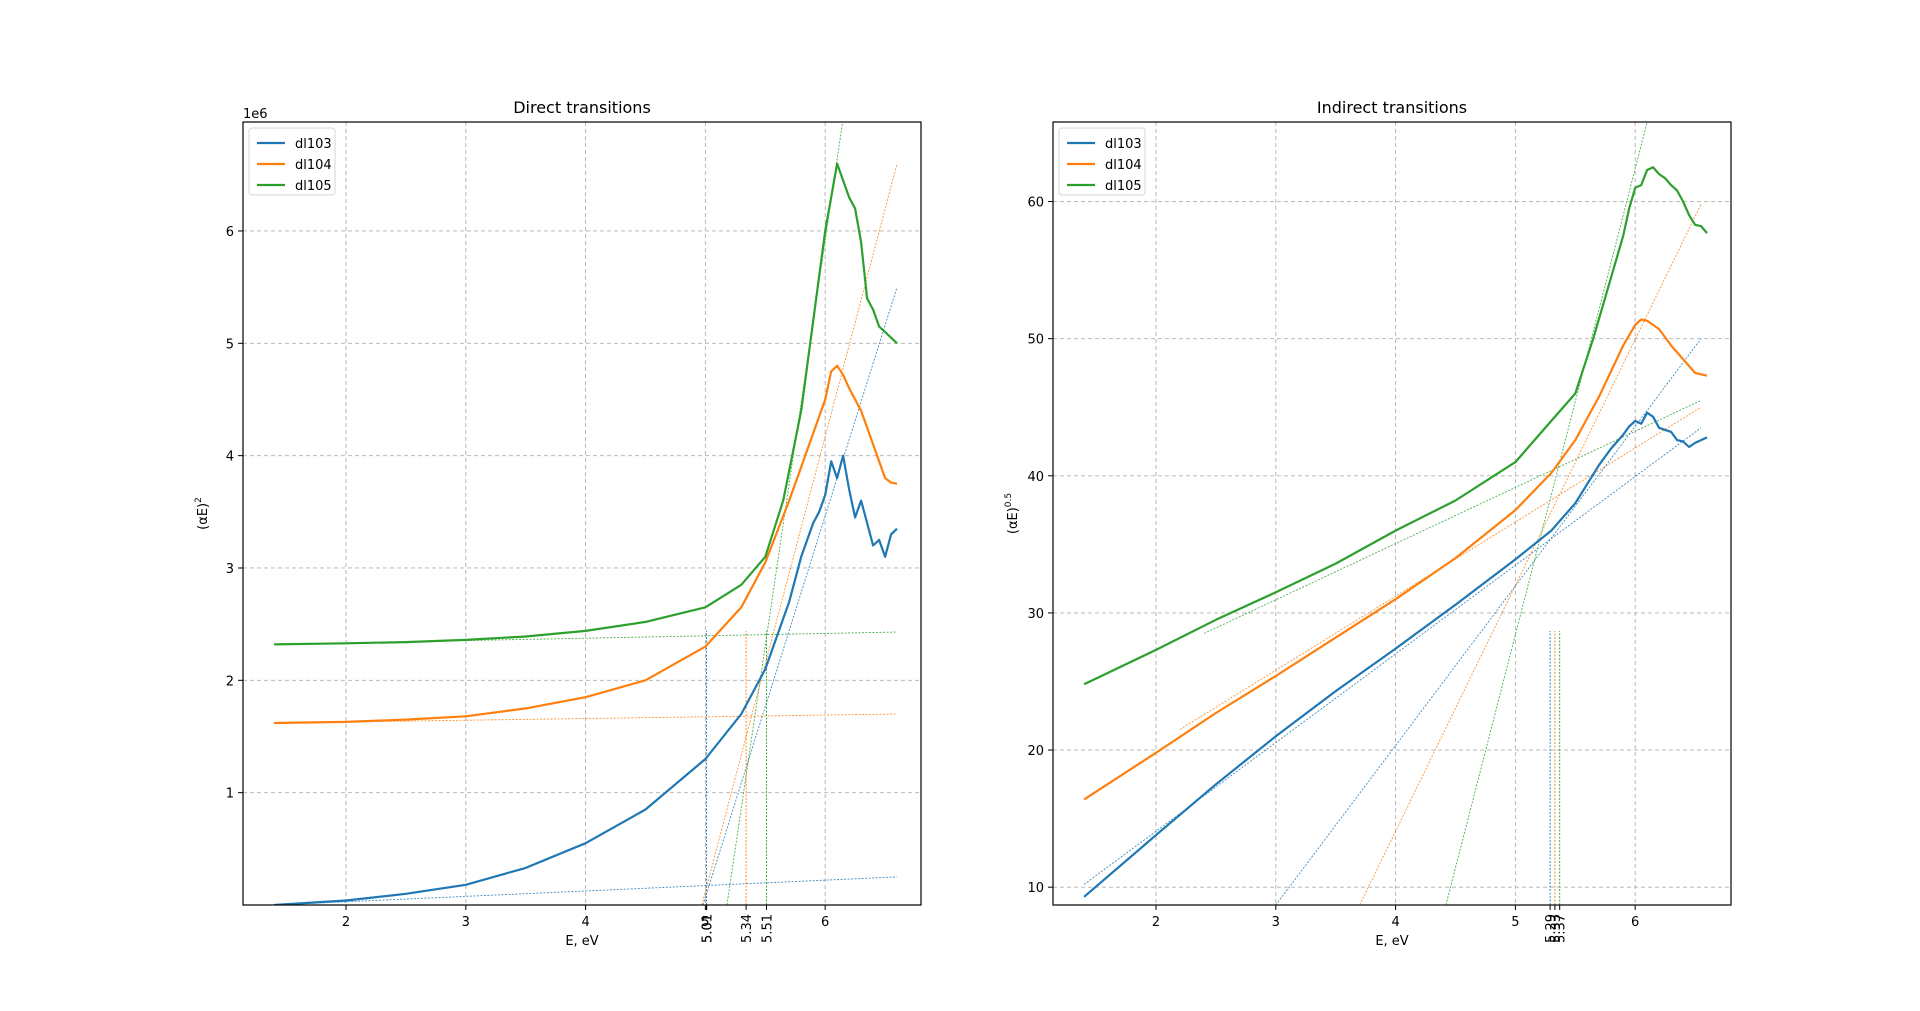  What do you see at coordinates (586, 544) in the screenshot?
I see `series-dl104` at bounding box center [586, 544].